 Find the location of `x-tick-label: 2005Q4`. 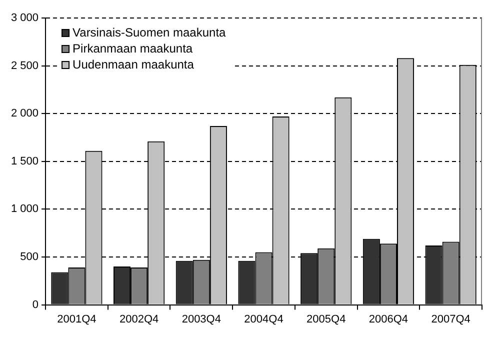

x-tick-label: 2005Q4 is located at coordinates (326, 319).